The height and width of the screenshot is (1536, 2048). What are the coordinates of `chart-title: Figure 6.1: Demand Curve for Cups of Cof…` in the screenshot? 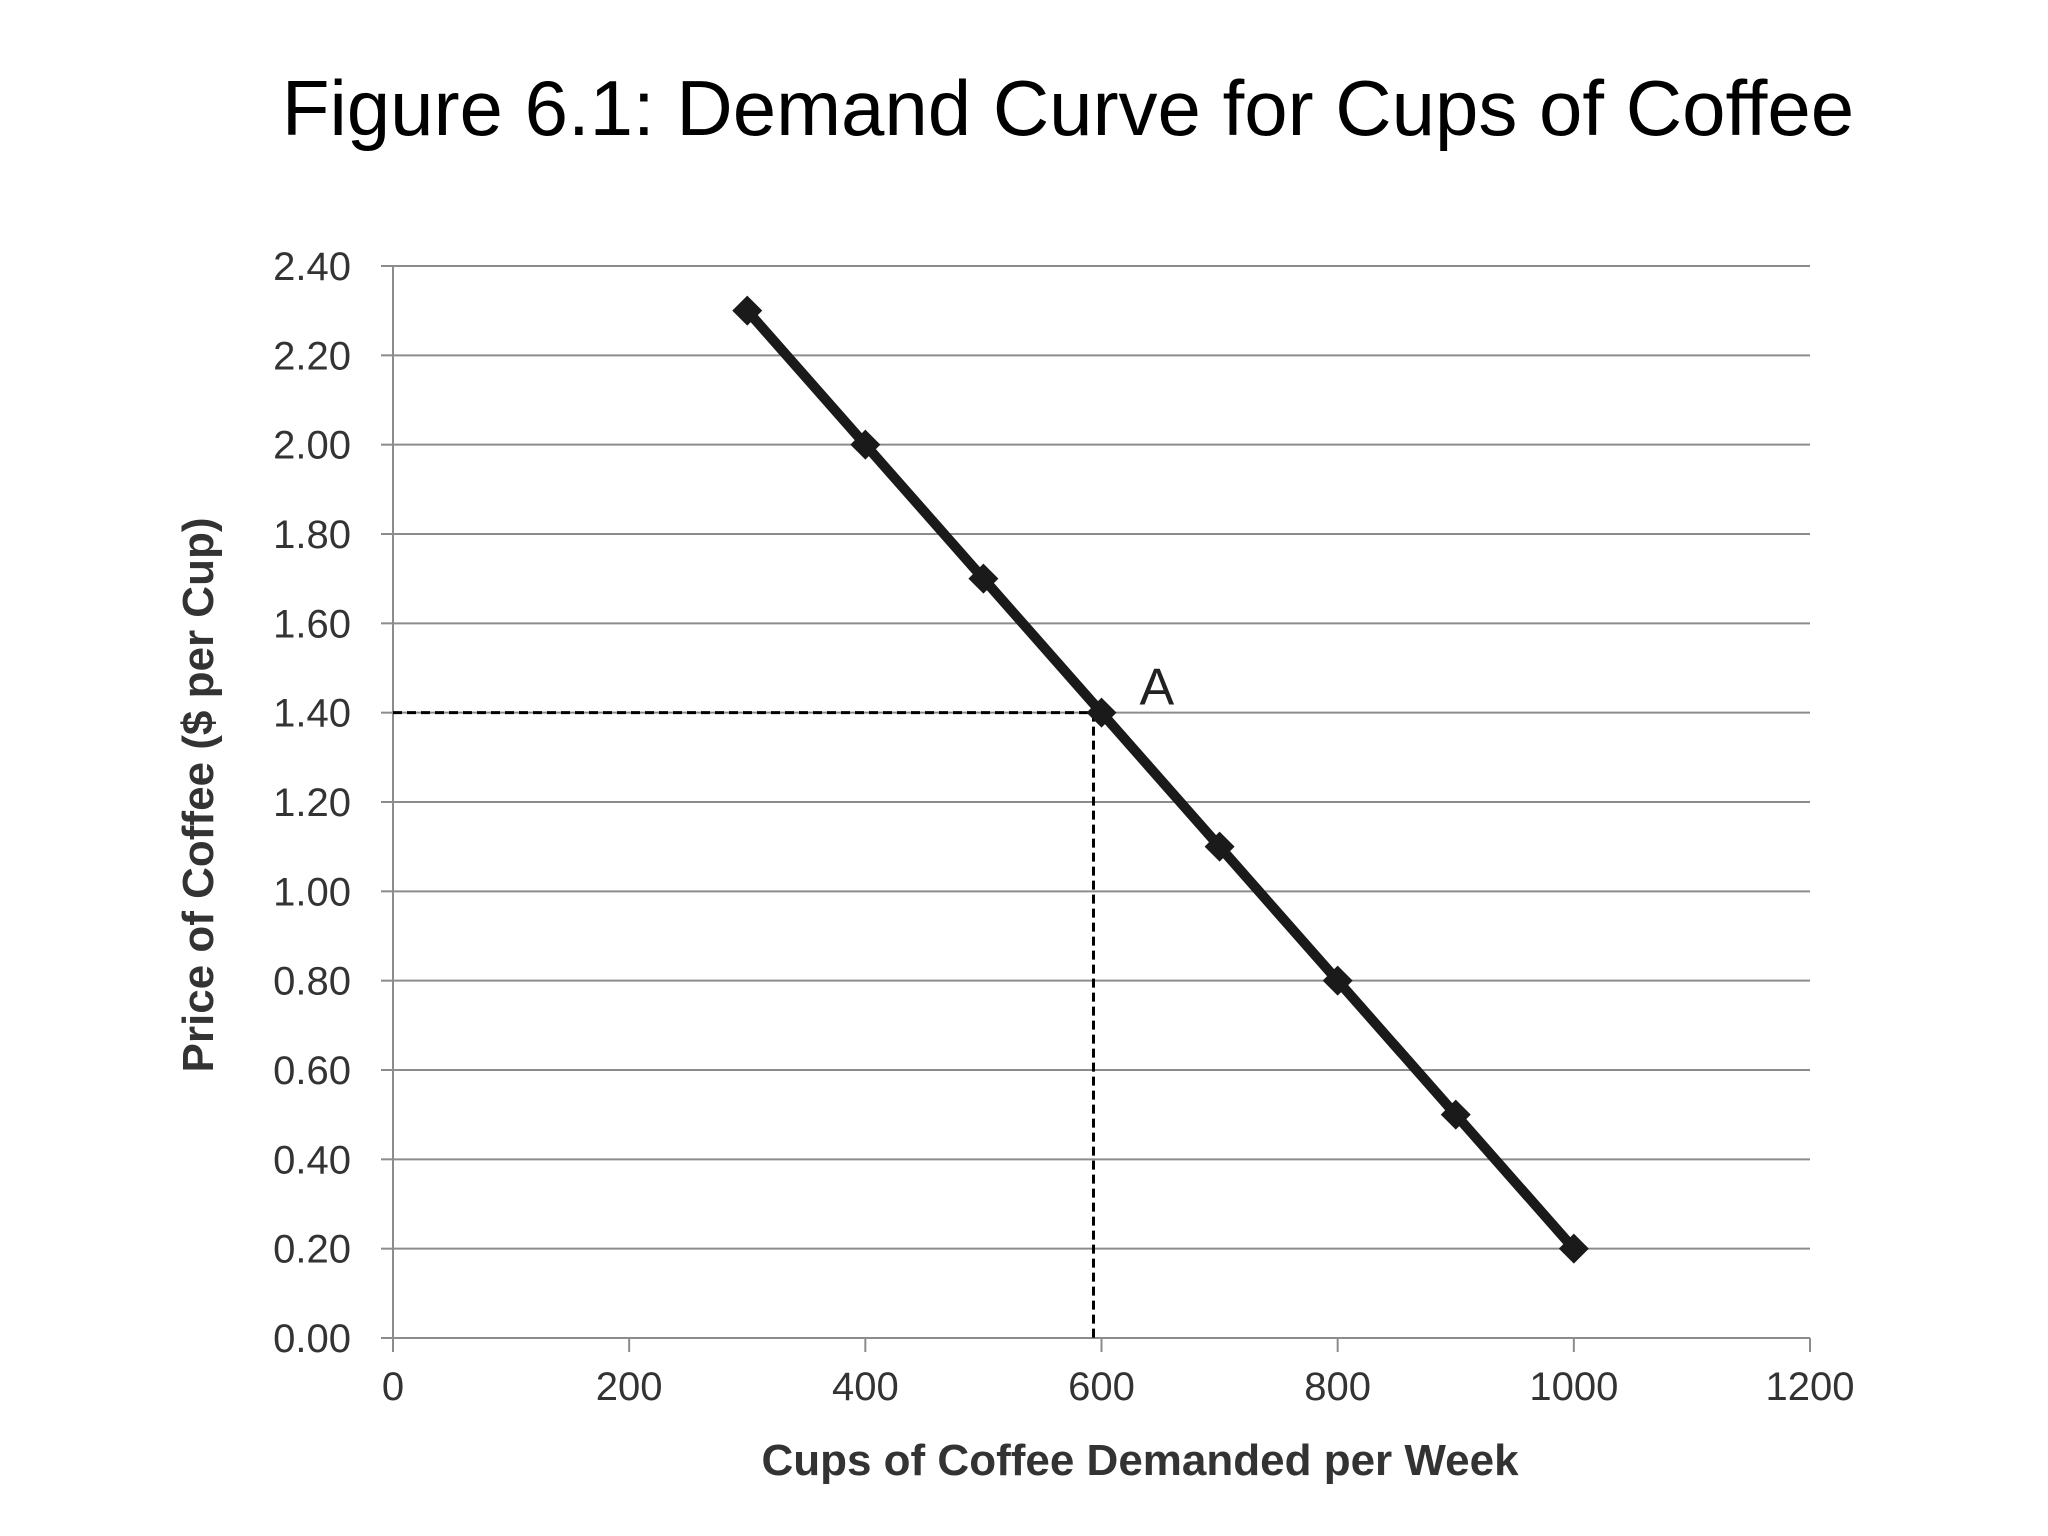 It's located at (1068, 108).